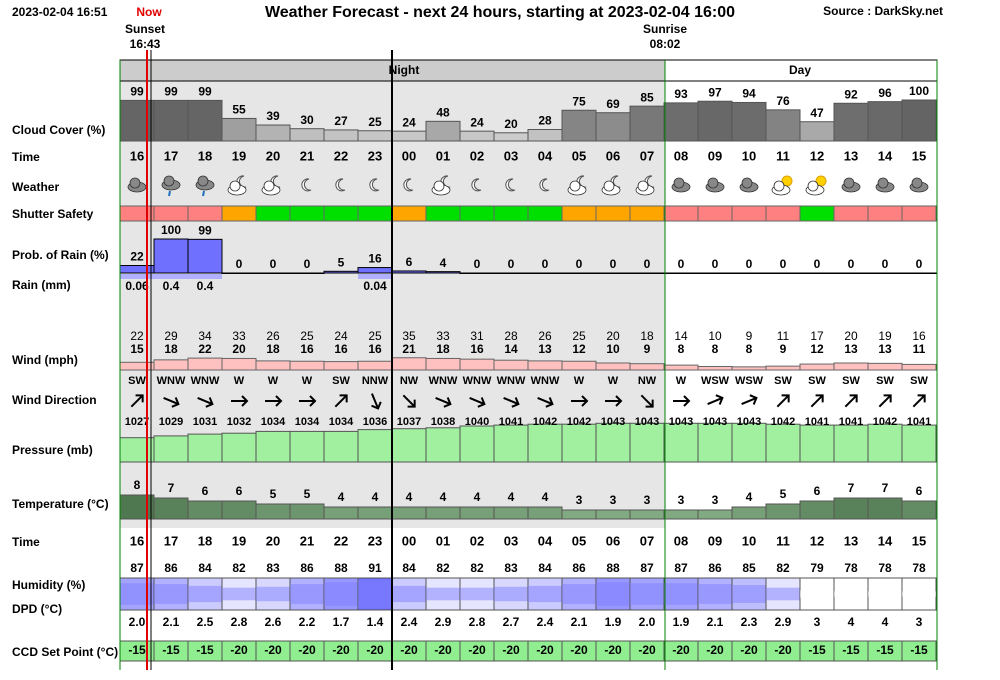 This screenshot has height=680, width=1000. What do you see at coordinates (341, 262) in the screenshot?
I see `rain-prob-value: 5` at bounding box center [341, 262].